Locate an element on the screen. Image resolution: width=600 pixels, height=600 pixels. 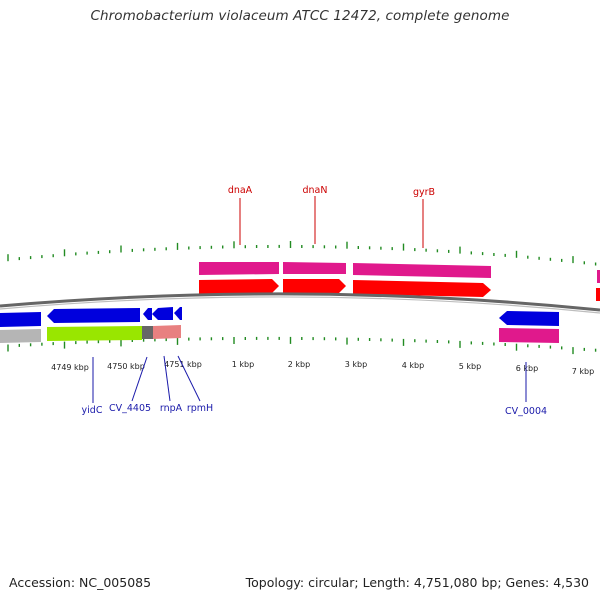
left-cds-arrow-edge is located at coordinates (20, 319).